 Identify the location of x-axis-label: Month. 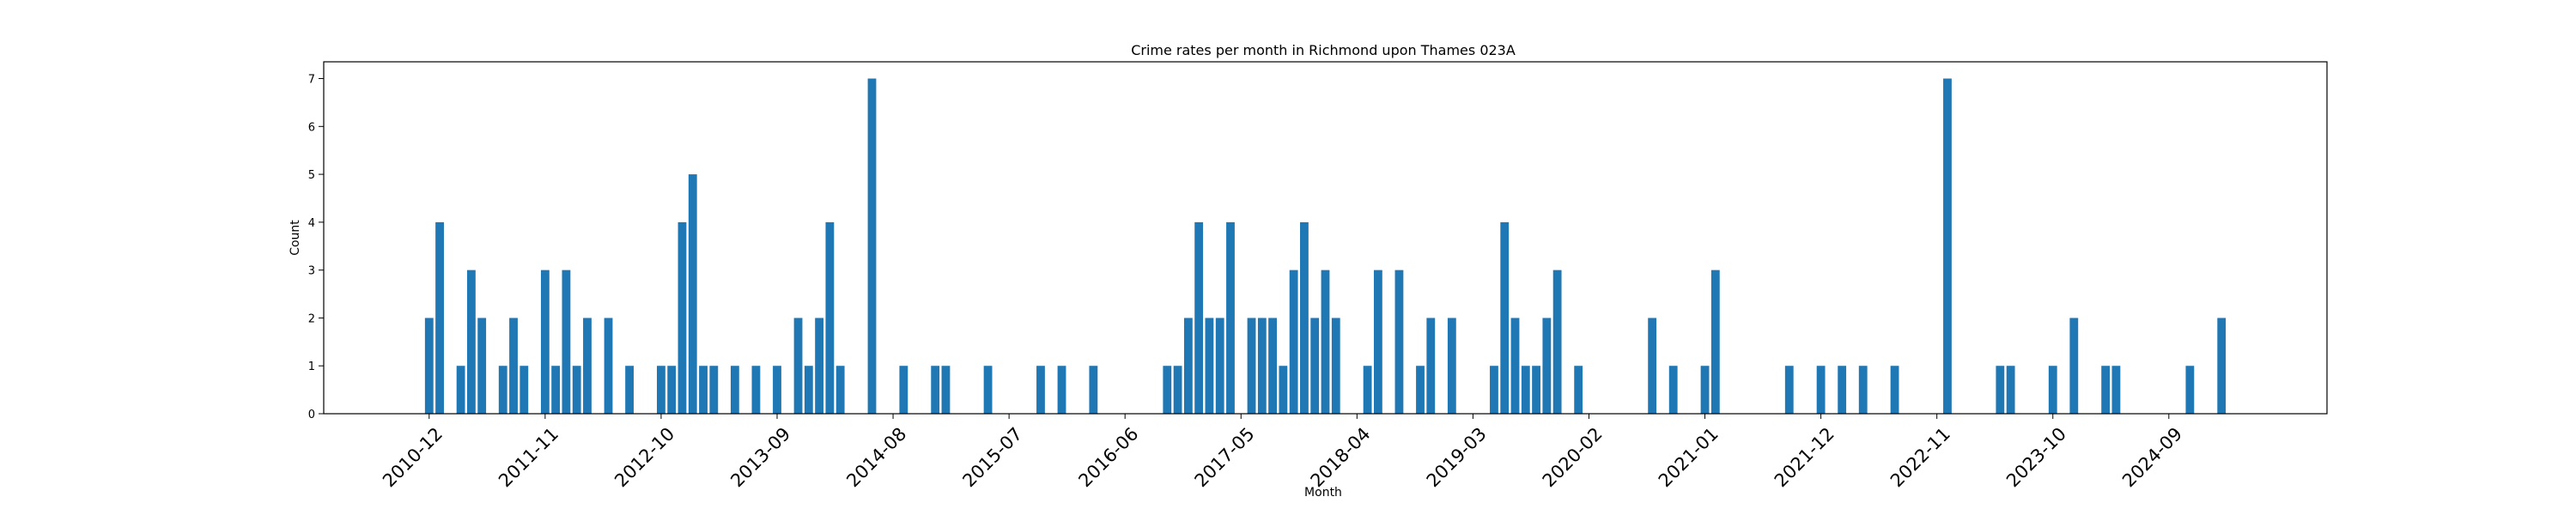
(1323, 493).